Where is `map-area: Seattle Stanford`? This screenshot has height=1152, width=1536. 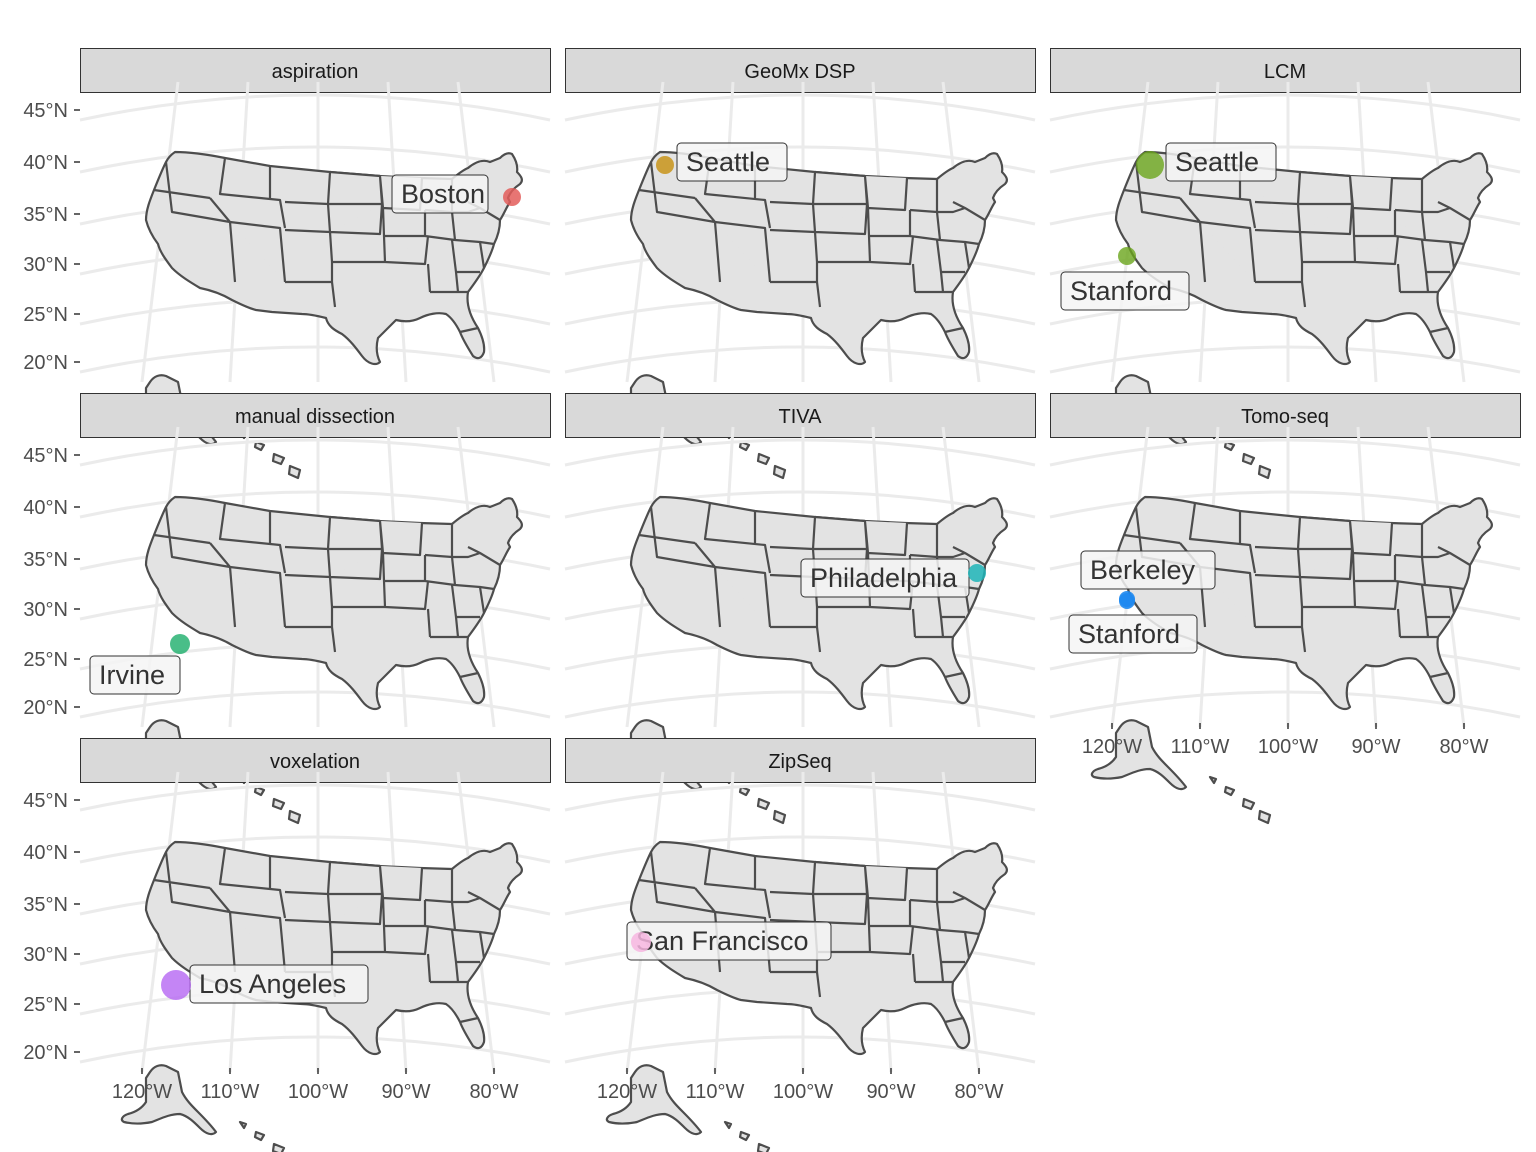 map-area: Seattle Stanford is located at coordinates (1285, 280).